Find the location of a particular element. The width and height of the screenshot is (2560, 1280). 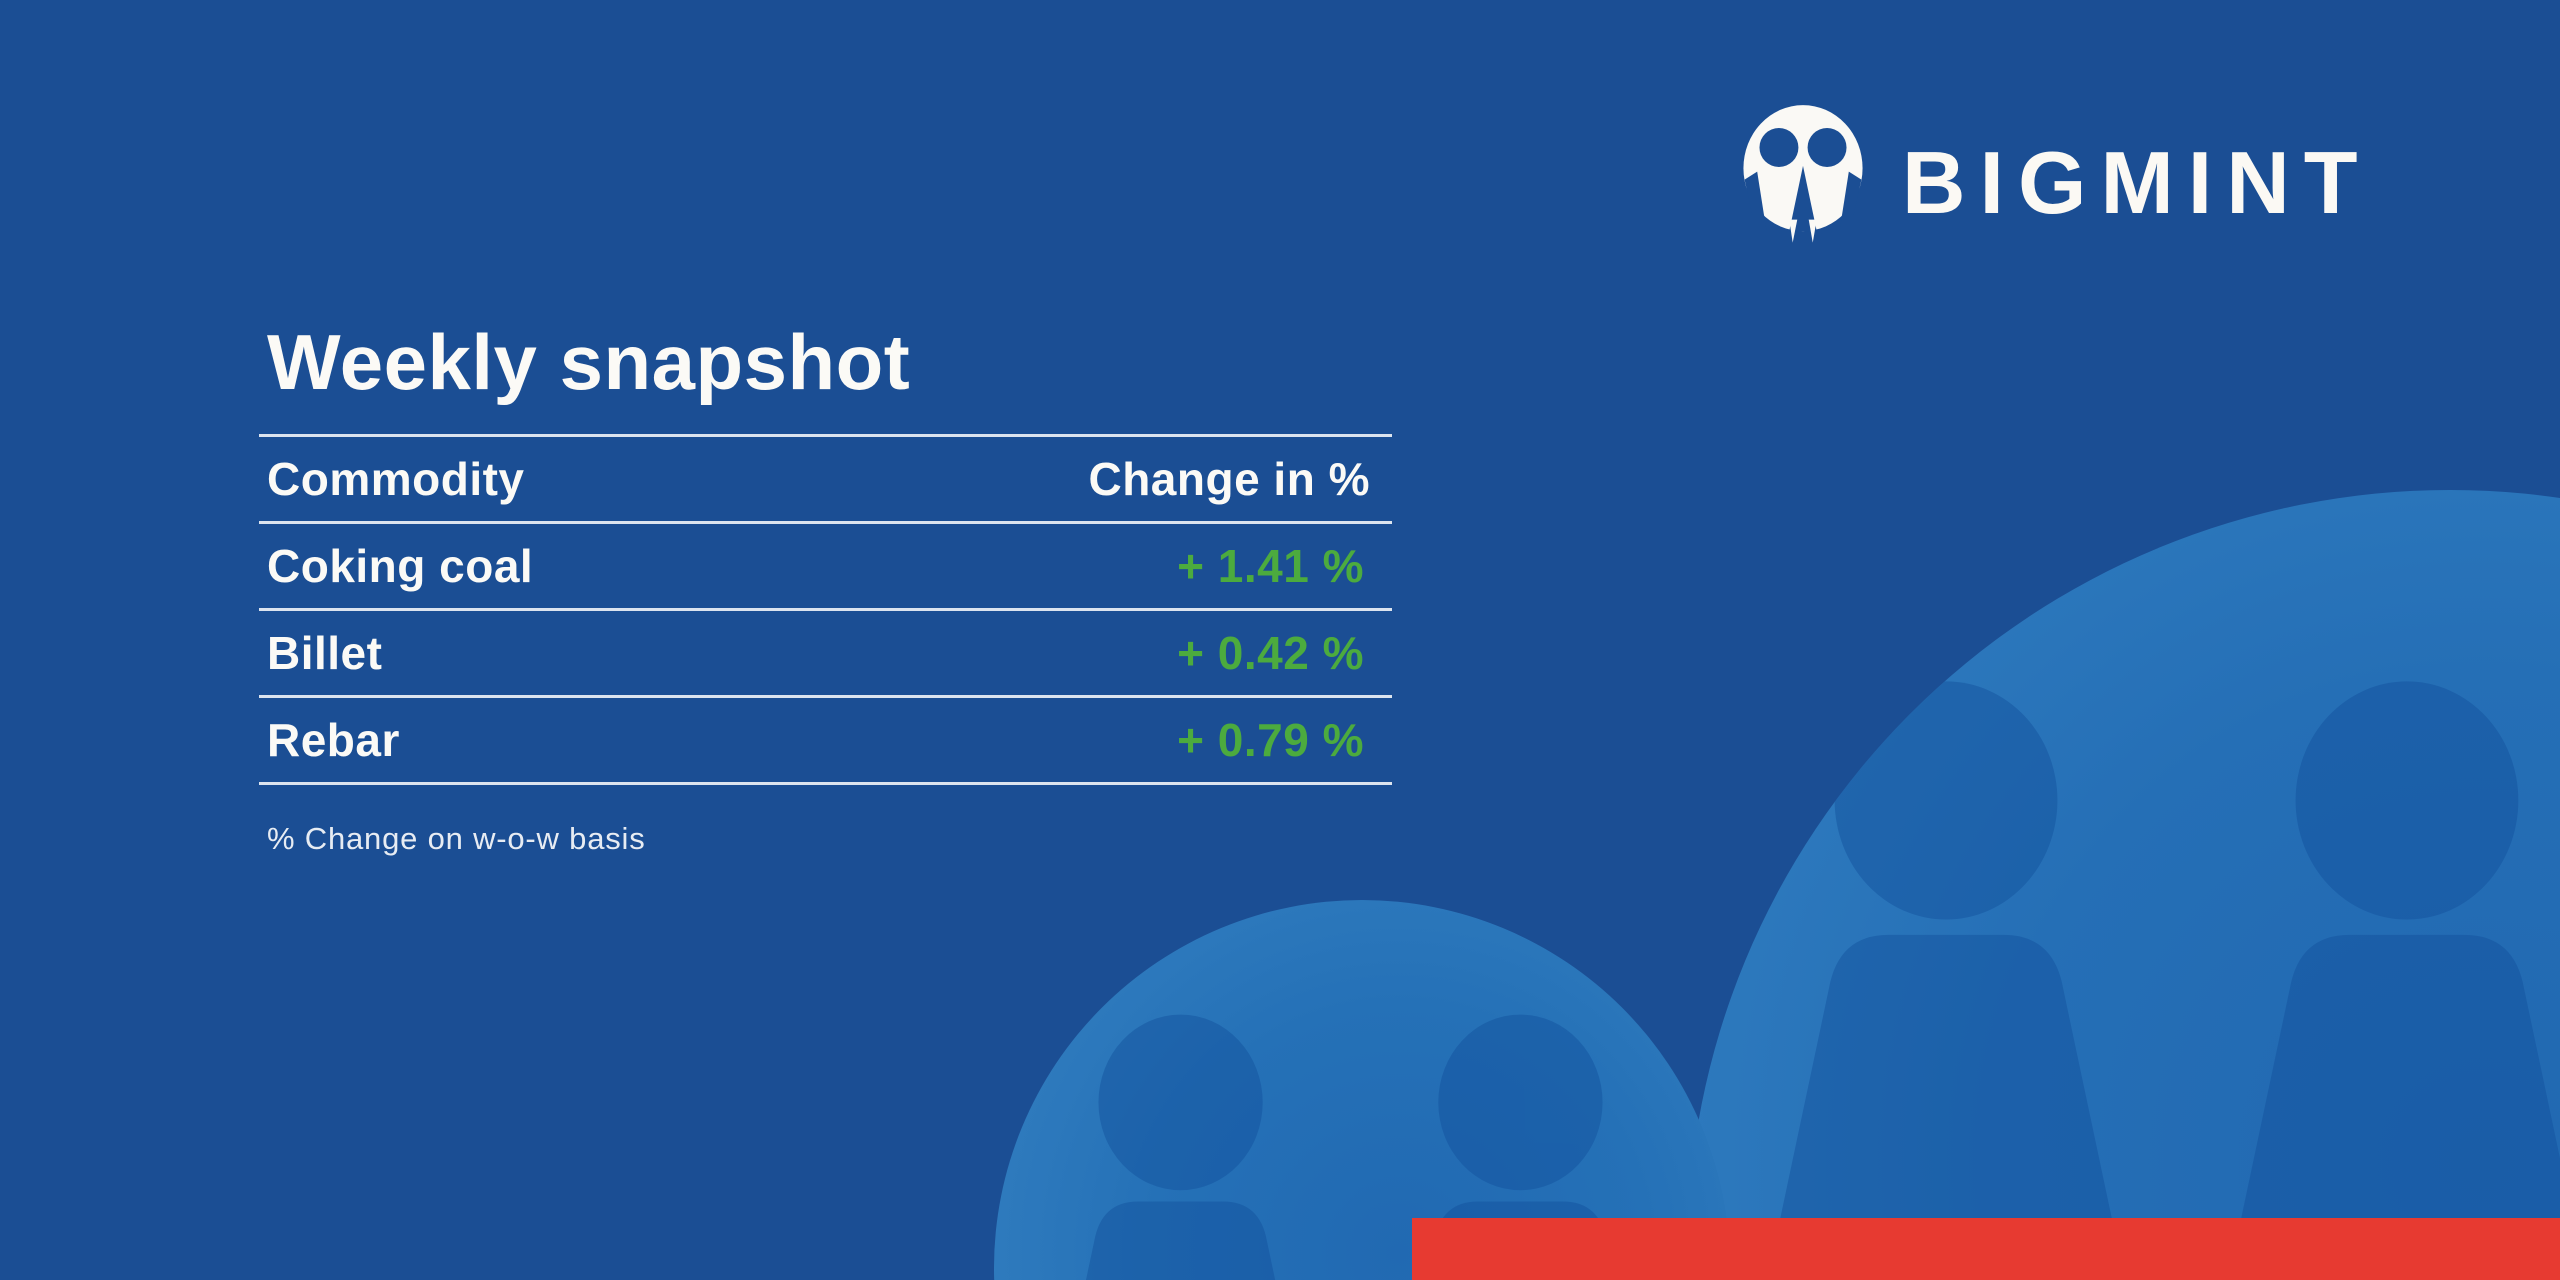

change-value: + 1.41 % is located at coordinates (1270, 565).